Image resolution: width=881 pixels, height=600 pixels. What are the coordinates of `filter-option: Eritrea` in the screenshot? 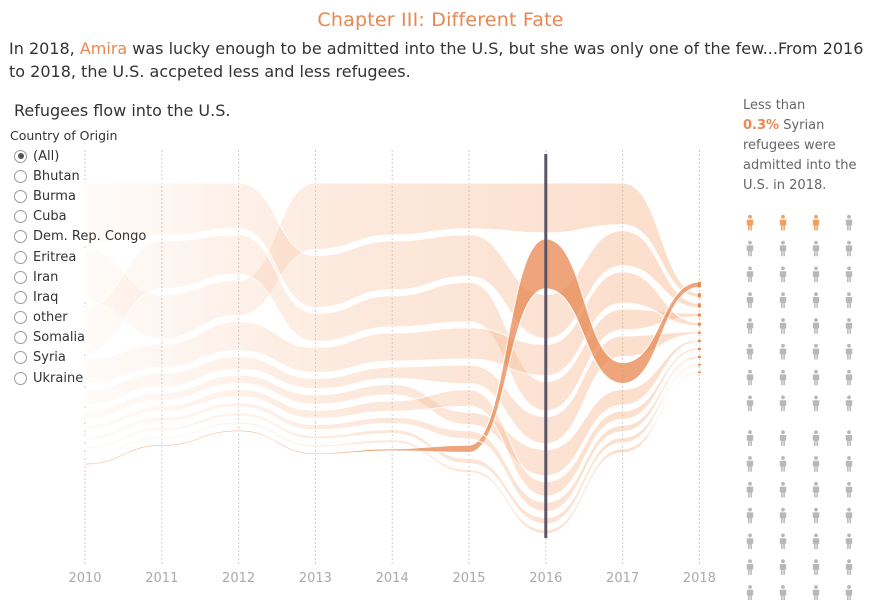 It's located at (78, 257).